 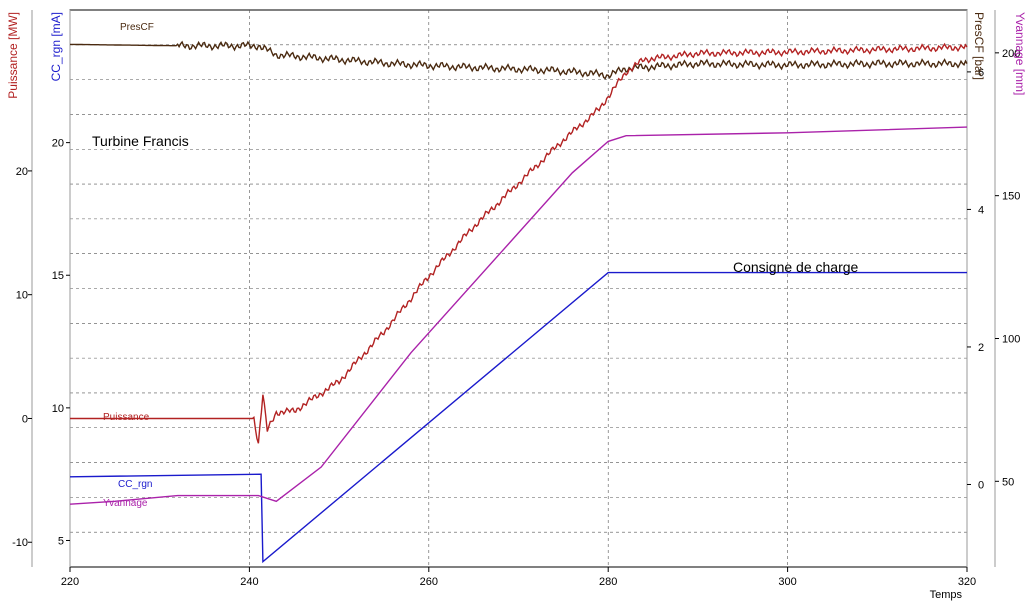 I want to click on x-tick-label: 240, so click(x=249, y=582).